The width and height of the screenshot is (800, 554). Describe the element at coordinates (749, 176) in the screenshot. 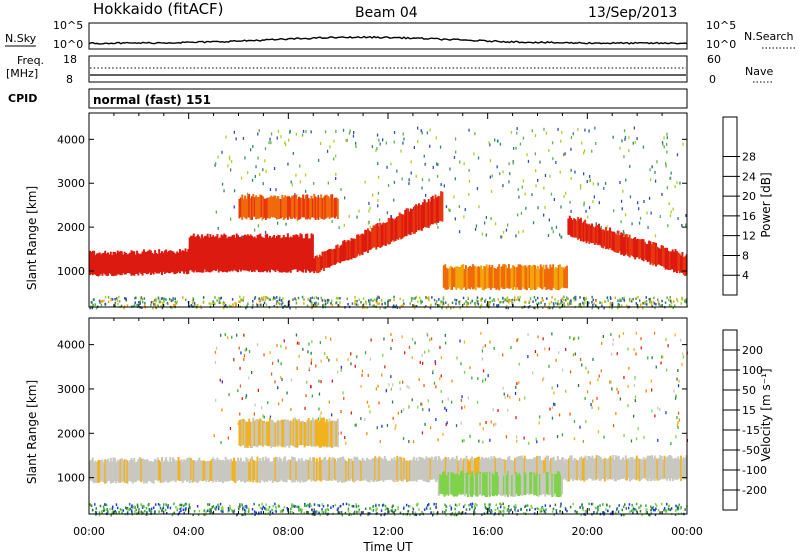

I see `colorbar-tick-label: 24` at that location.